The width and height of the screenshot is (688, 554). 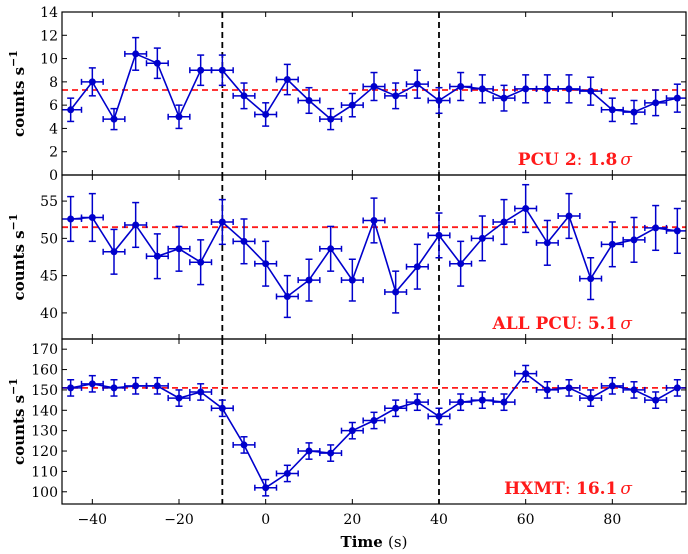 I want to click on significance-label: HXMT: 16.1 σ, so click(x=568, y=489).